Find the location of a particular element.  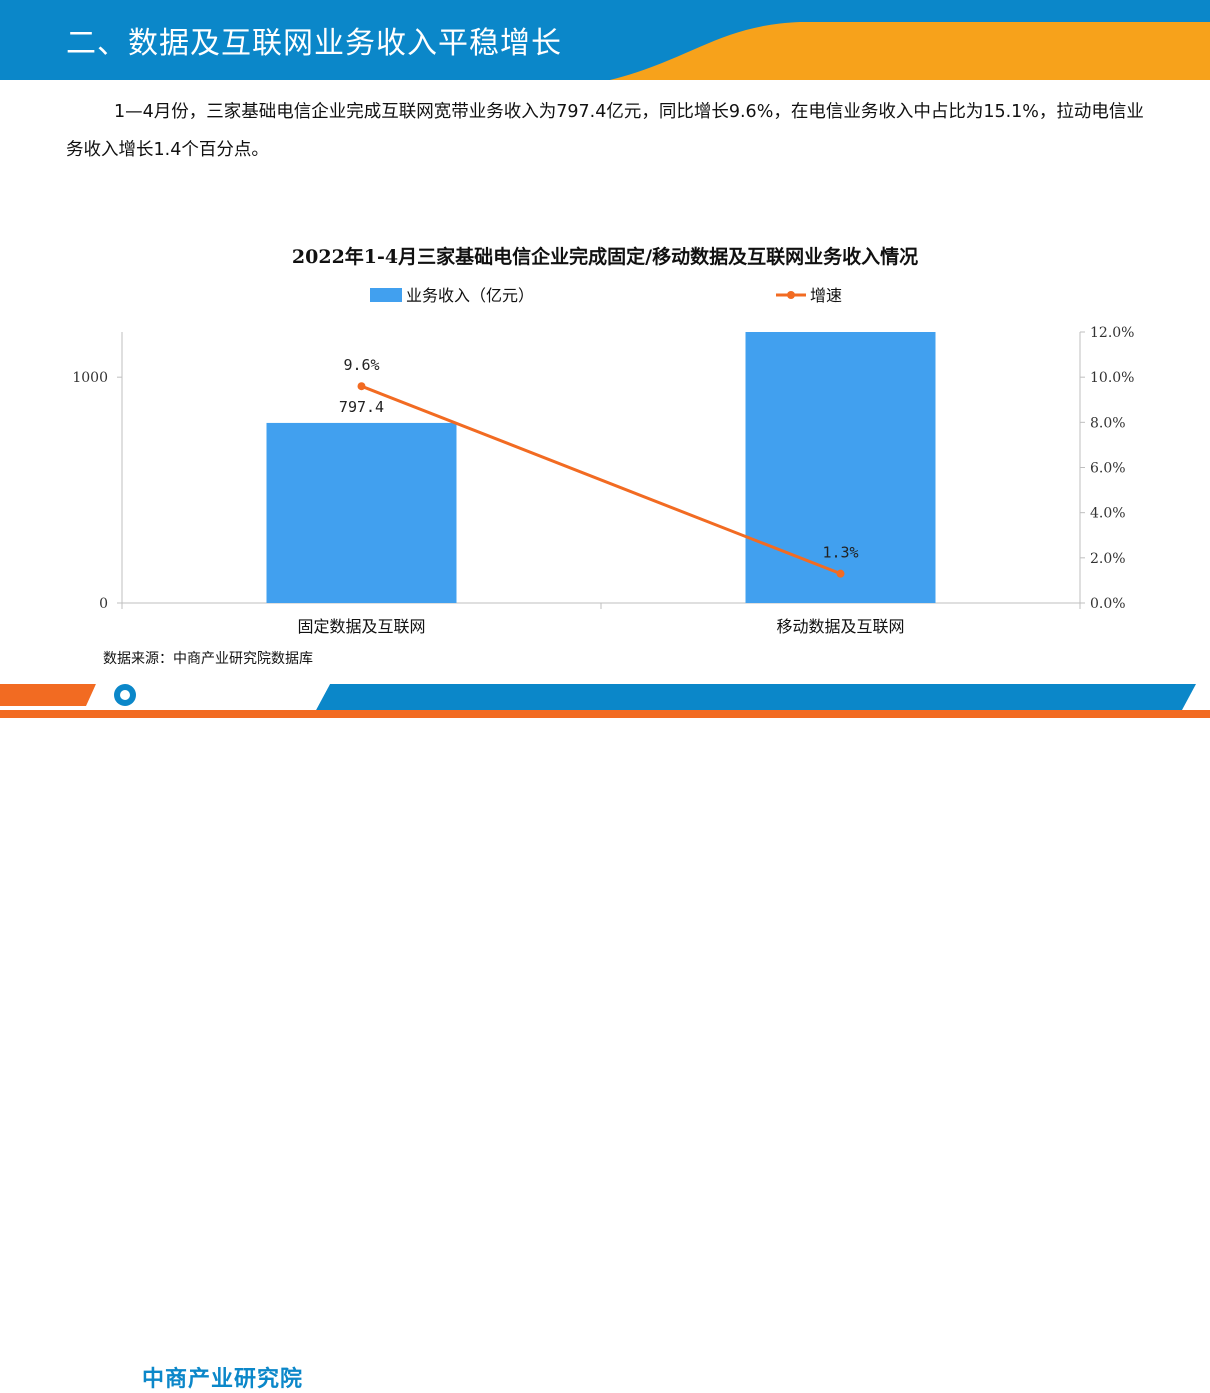

footer-slogan: 为全球商业领袖提供决策咨询 is located at coordinates (849, 1378).